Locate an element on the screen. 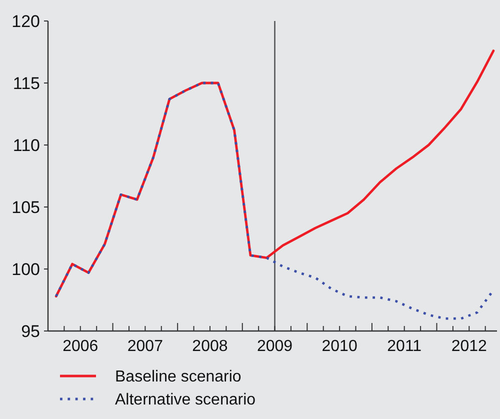 The height and width of the screenshot is (419, 500). x-tick-label: 2008 is located at coordinates (210, 346).